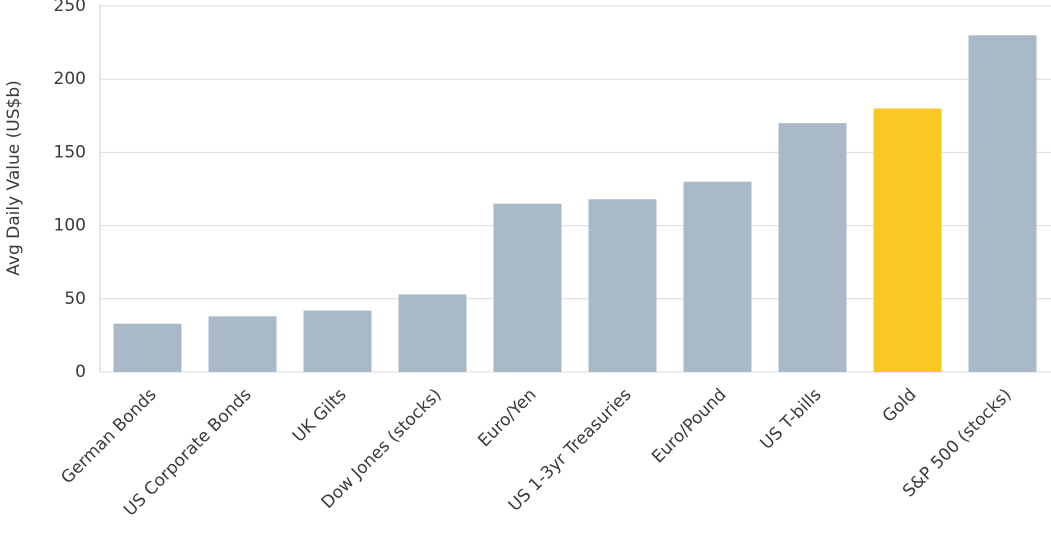  What do you see at coordinates (791, 419) in the screenshot?
I see `x-tick-label: US T-bills` at bounding box center [791, 419].